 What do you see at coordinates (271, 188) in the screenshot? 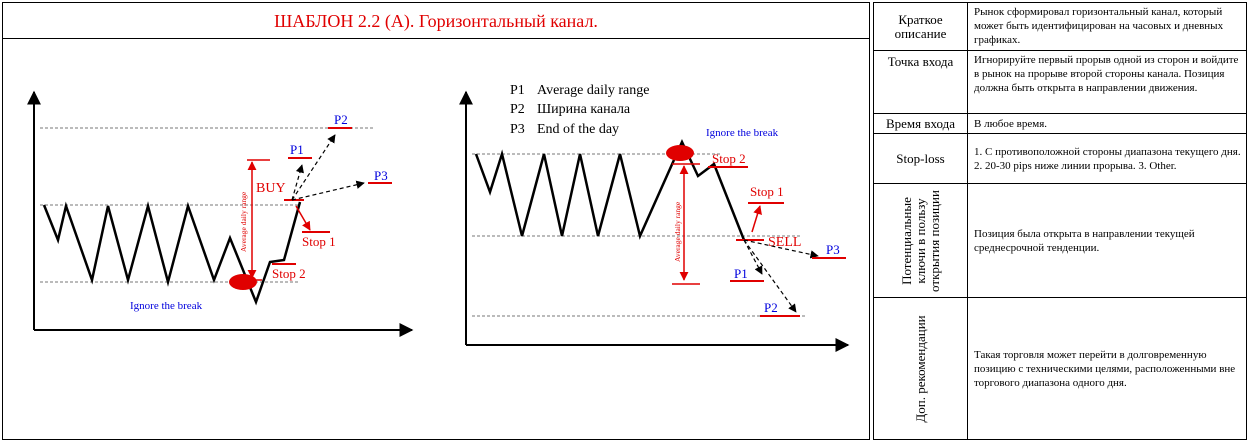
I see `left-buy-label: BUY` at bounding box center [271, 188].